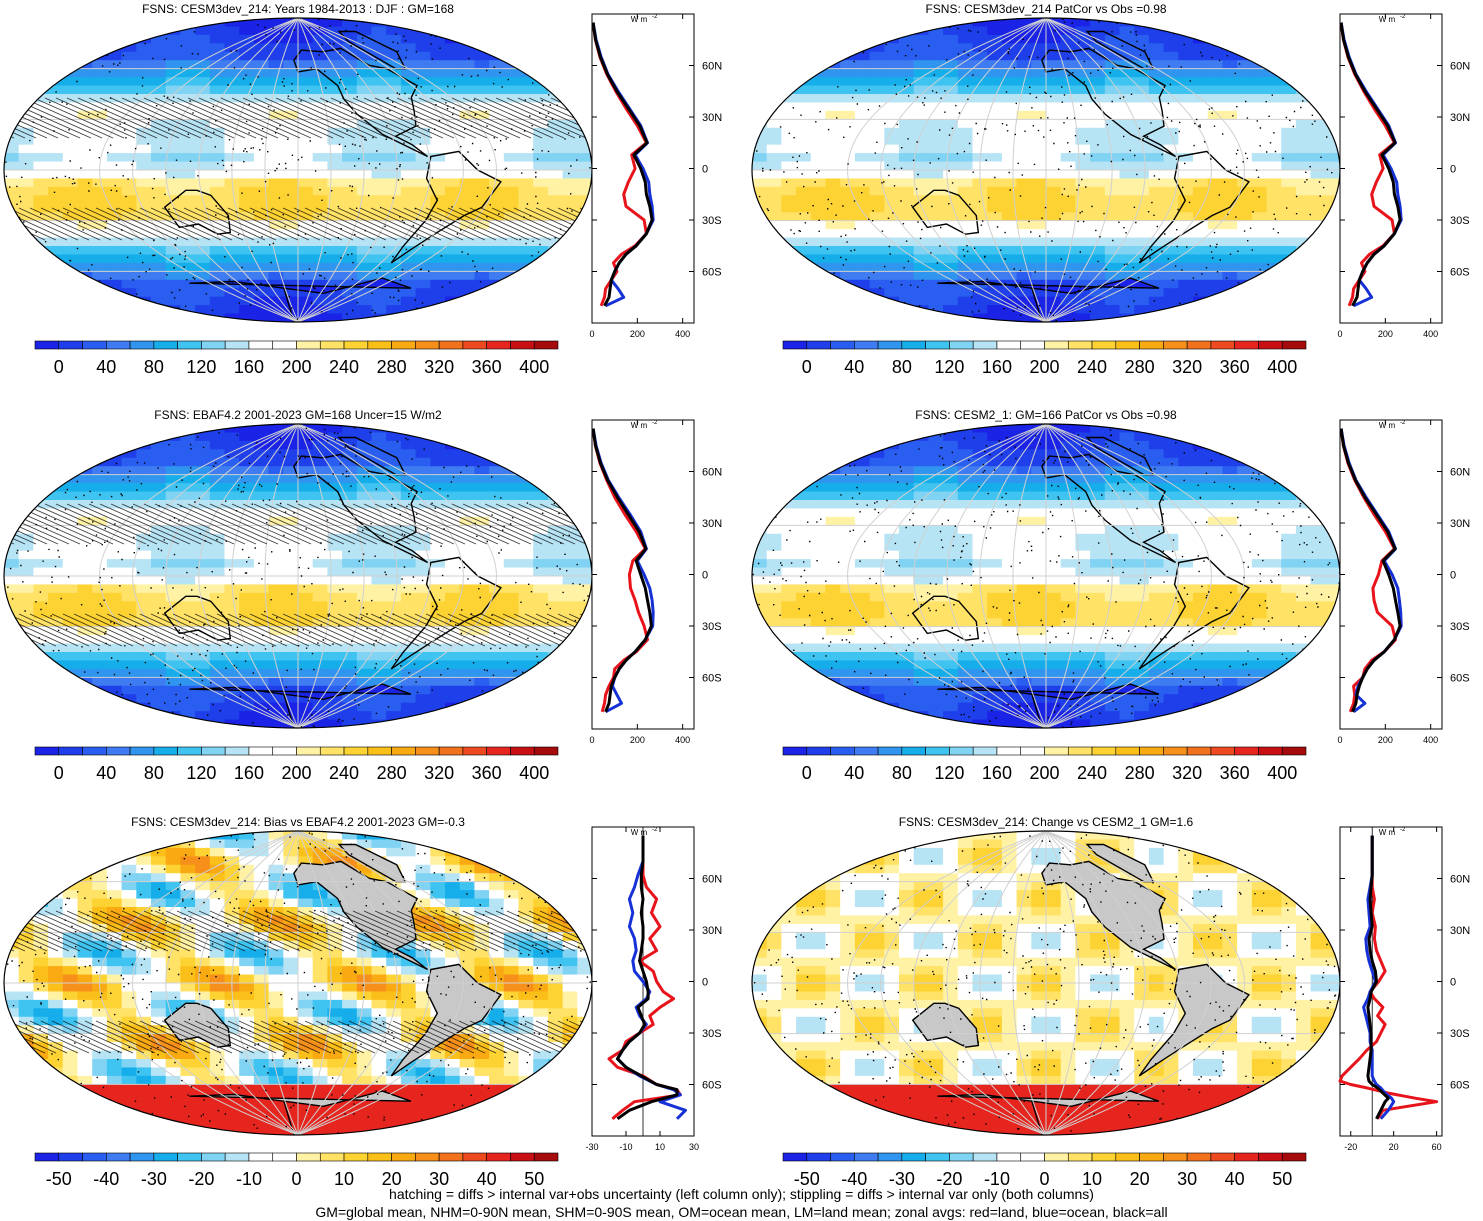 The width and height of the screenshot is (1483, 1221). Describe the element at coordinates (1403, 423) in the screenshot. I see `zonal-unit-sup: -2` at that location.